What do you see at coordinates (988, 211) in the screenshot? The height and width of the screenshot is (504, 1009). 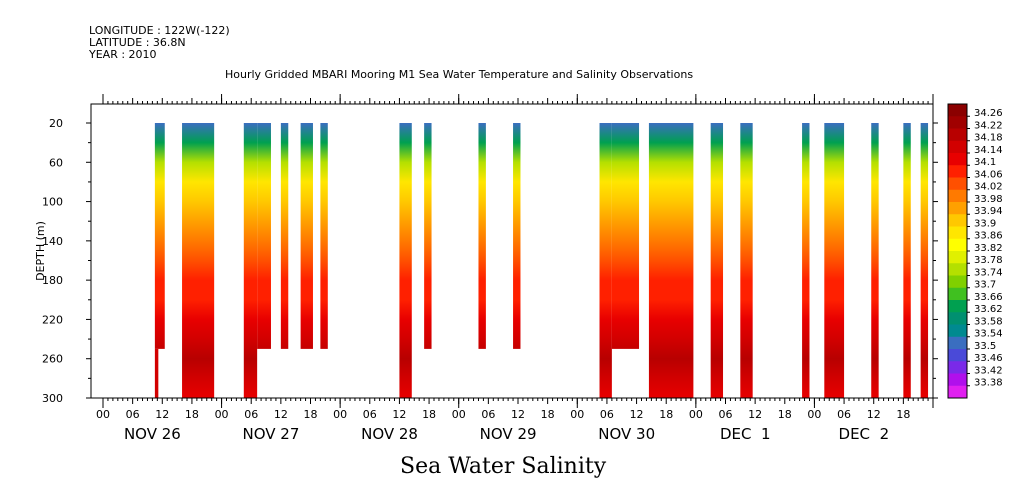 I see `colorbar-label: 33.94` at bounding box center [988, 211].